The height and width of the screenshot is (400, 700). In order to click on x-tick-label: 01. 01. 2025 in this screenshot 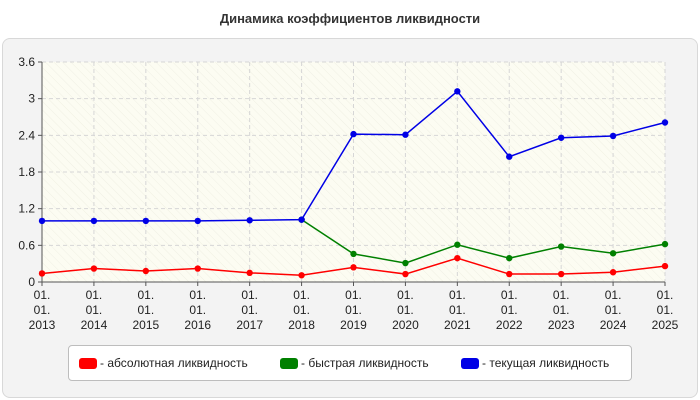, I will do `click(665, 310)`.